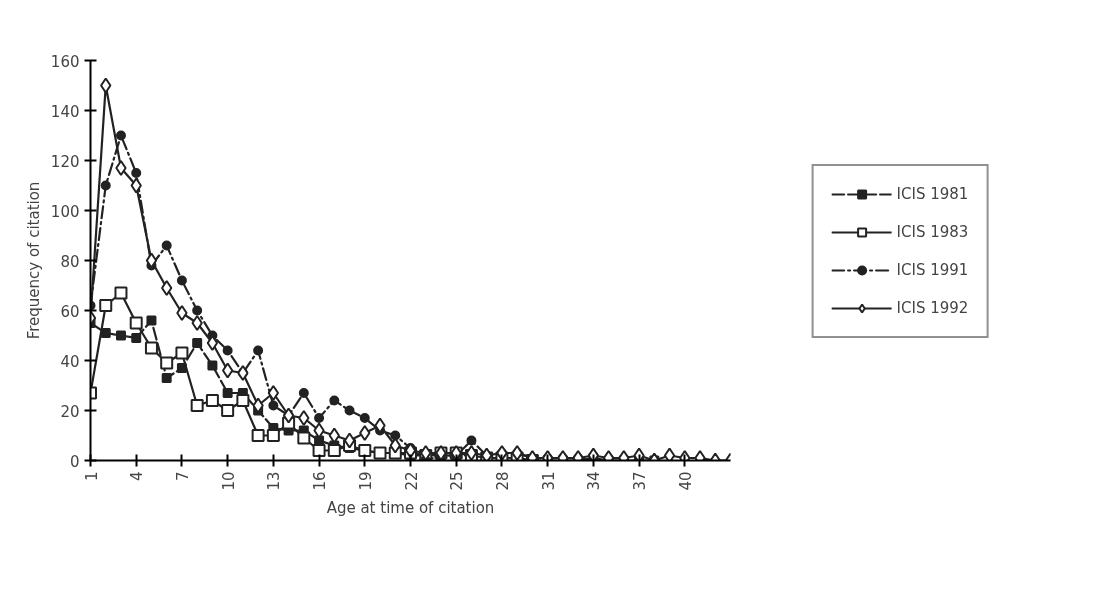 The height and width of the screenshot is (602, 1115). What do you see at coordinates (65, 211) in the screenshot?
I see `y-tick-label: 100` at bounding box center [65, 211].